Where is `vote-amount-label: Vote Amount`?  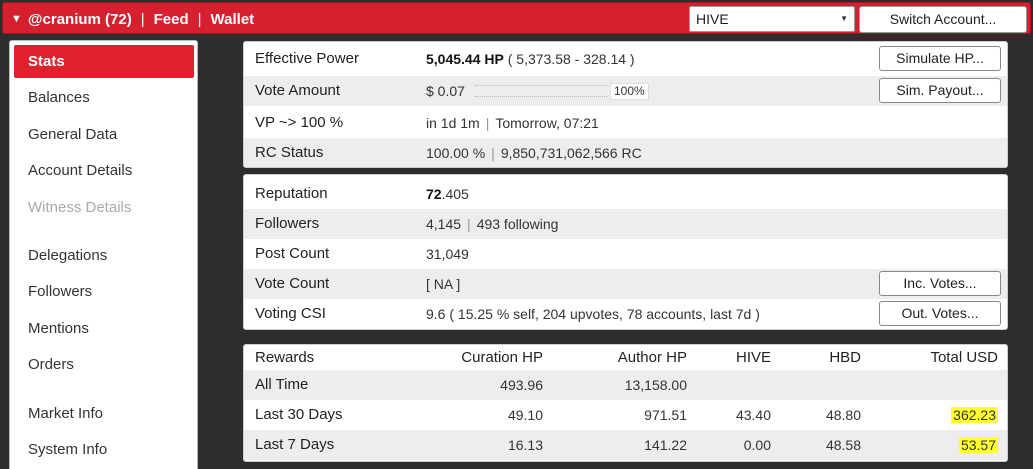
vote-amount-label: Vote Amount is located at coordinates (298, 90).